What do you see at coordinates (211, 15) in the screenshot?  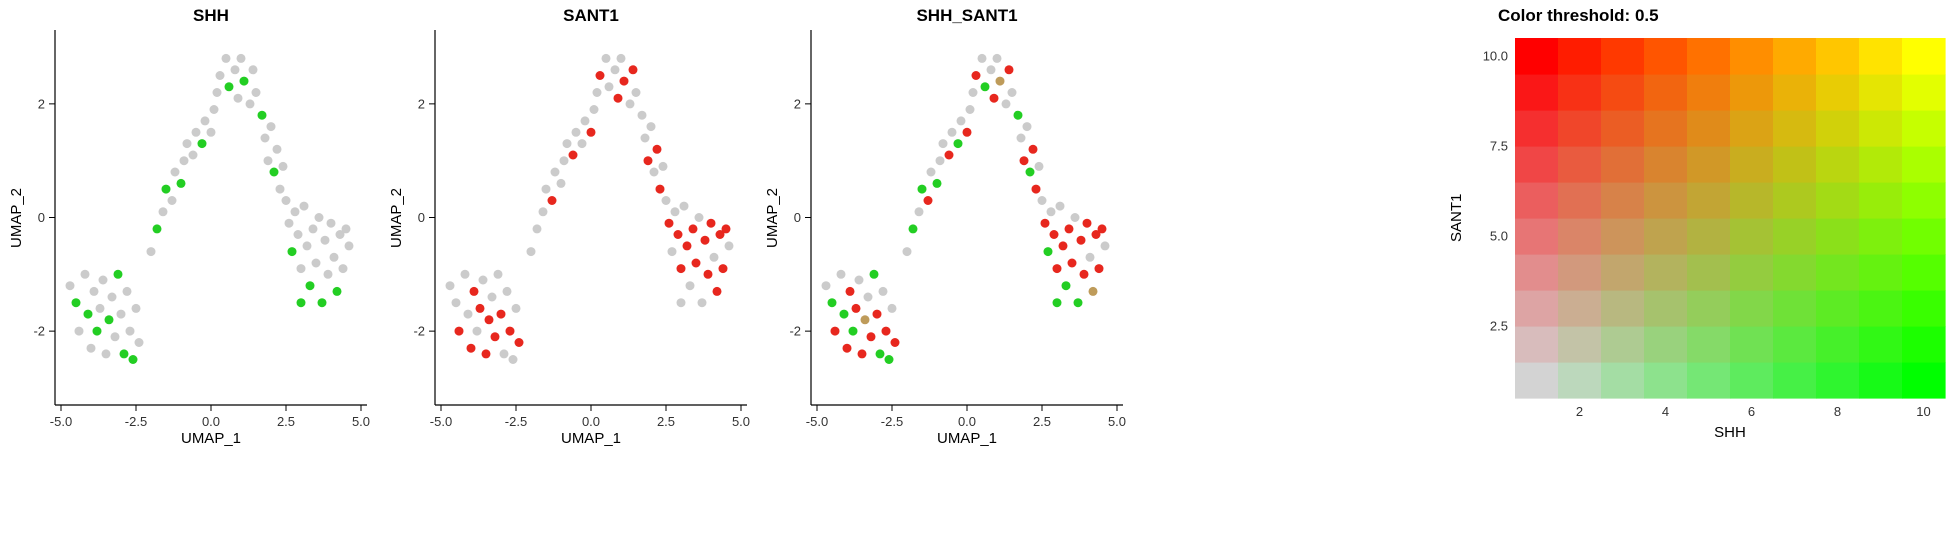 I see `panel-title-shh: SHH` at bounding box center [211, 15].